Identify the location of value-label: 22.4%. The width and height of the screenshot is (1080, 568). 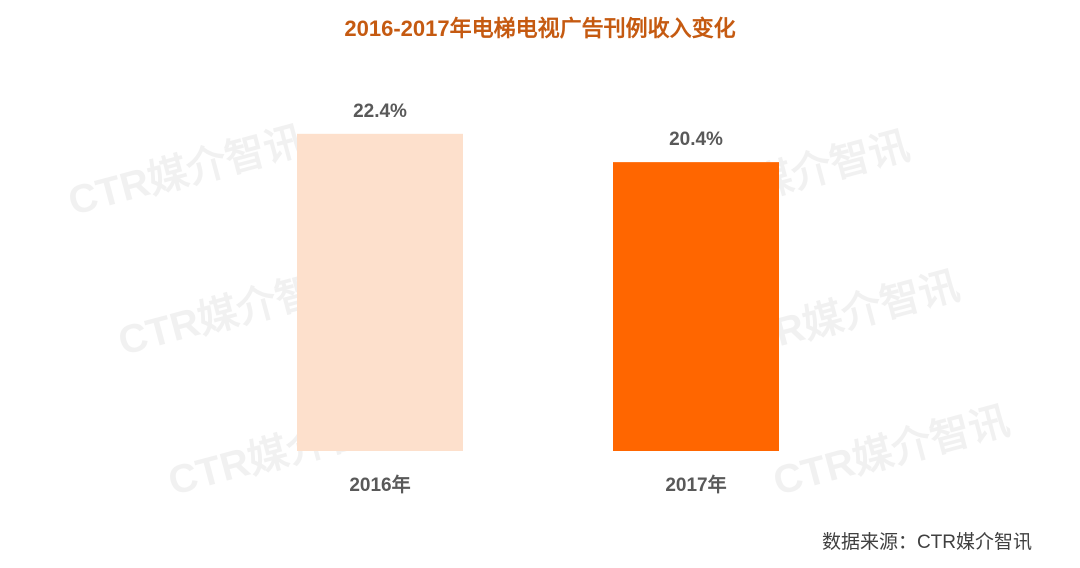
(380, 111).